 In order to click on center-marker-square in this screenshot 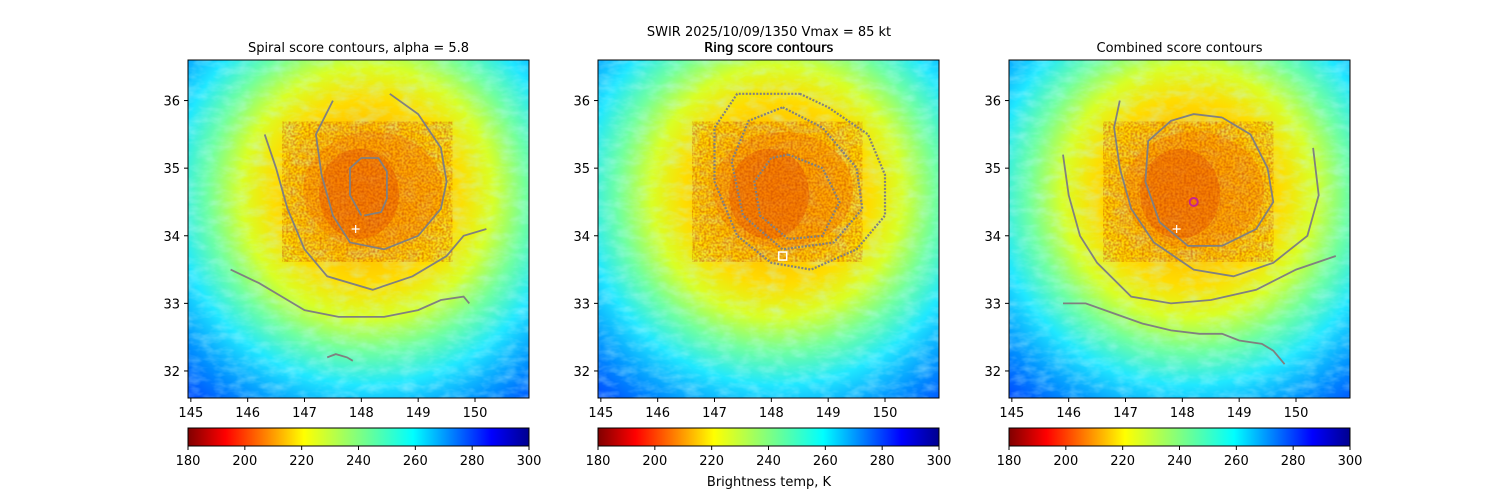, I will do `click(782, 256)`.